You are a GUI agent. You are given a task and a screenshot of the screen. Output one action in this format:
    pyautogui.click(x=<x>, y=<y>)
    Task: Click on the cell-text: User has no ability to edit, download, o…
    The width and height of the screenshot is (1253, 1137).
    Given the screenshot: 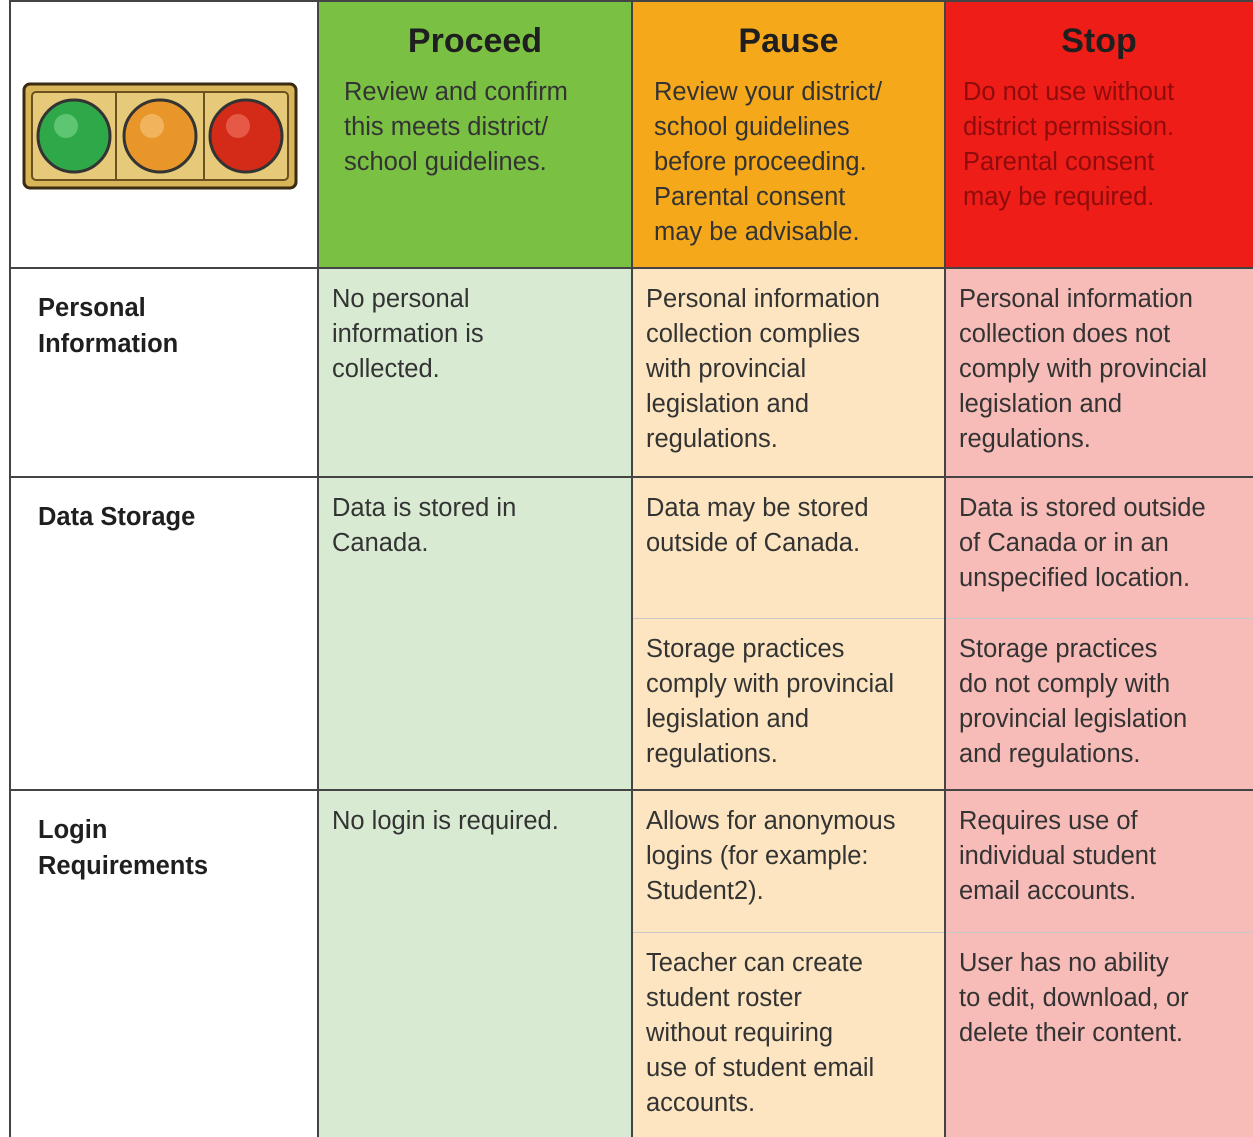 What is the action you would take?
    pyautogui.click(x=1074, y=998)
    